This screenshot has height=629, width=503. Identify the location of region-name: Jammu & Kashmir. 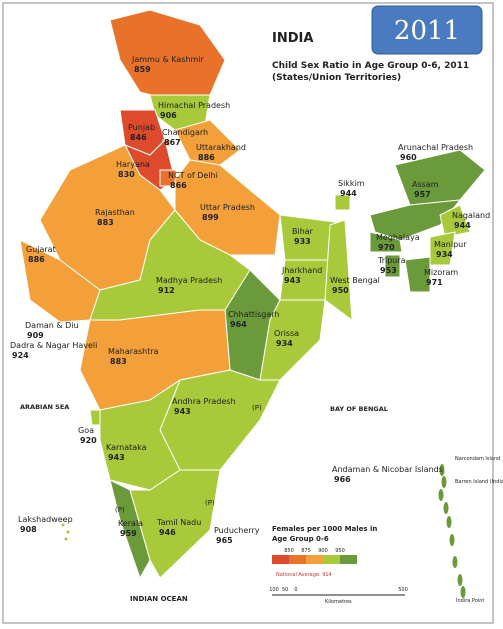
(168, 59).